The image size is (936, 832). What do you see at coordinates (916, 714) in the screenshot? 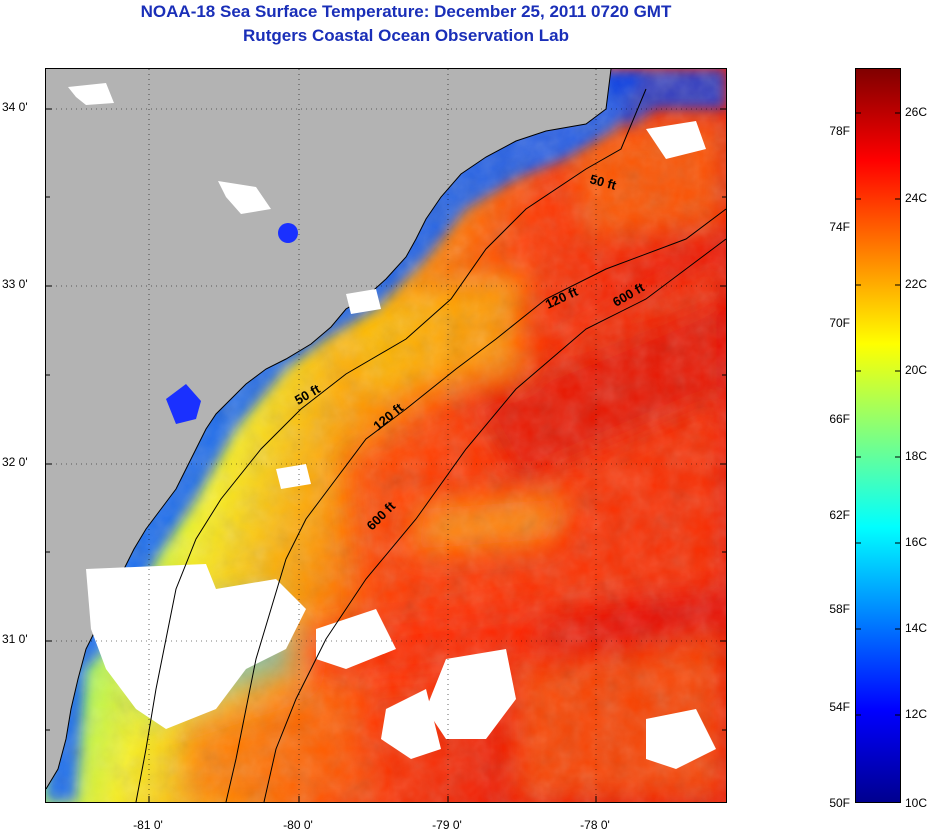
I see `colorbar-c-label: 12C` at bounding box center [916, 714].